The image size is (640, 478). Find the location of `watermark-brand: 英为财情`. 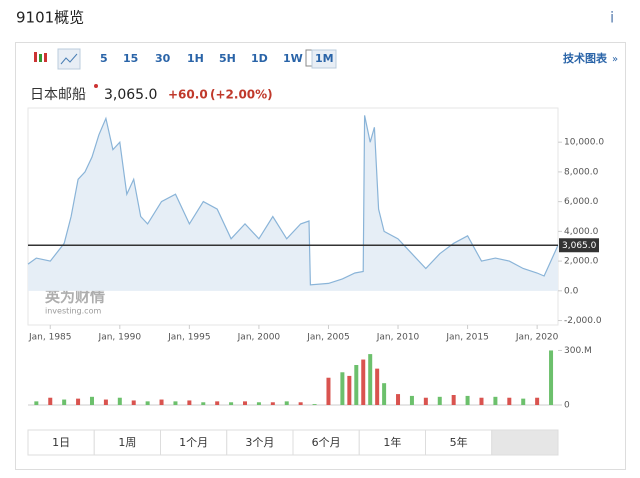

watermark-brand: 英为财情 is located at coordinates (75, 297).